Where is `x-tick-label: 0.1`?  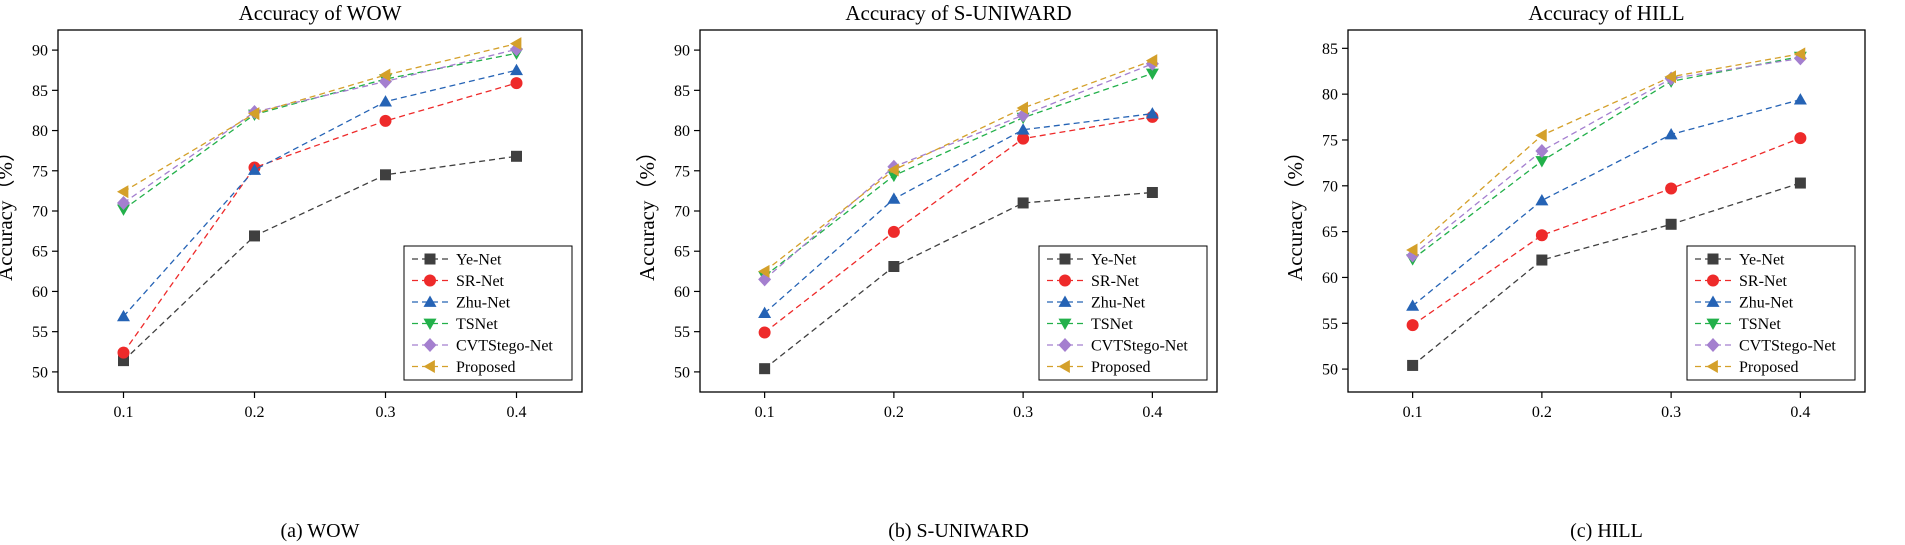
x-tick-label: 0.1 is located at coordinates (1413, 412).